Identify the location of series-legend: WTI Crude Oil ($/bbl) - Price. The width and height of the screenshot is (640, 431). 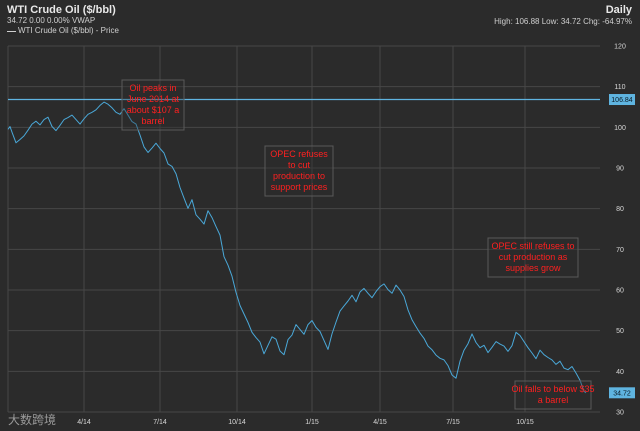
(68, 30).